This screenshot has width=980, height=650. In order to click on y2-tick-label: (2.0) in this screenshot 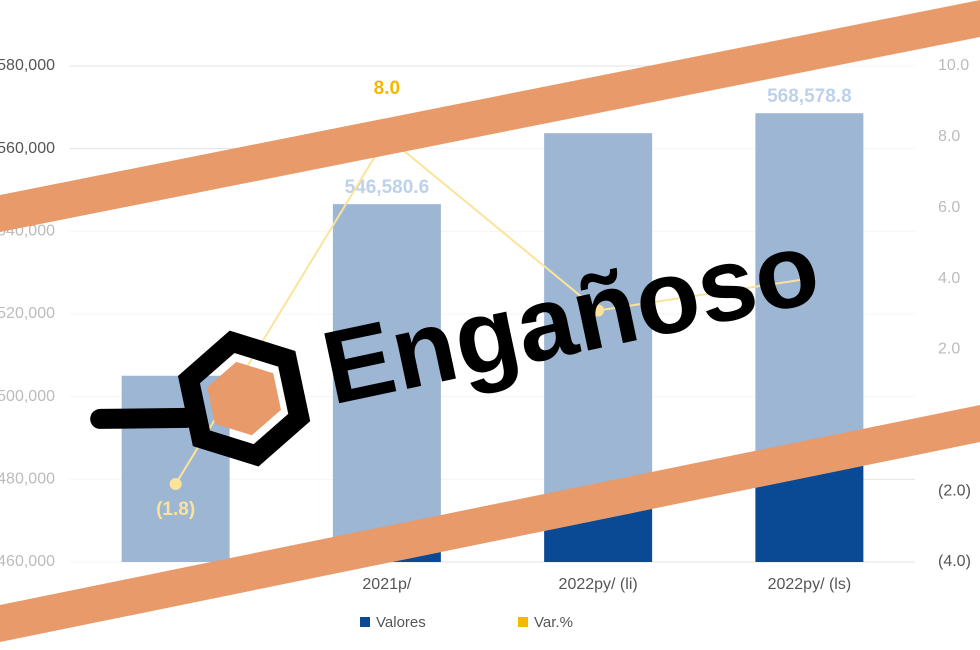, I will do `click(954, 490)`.